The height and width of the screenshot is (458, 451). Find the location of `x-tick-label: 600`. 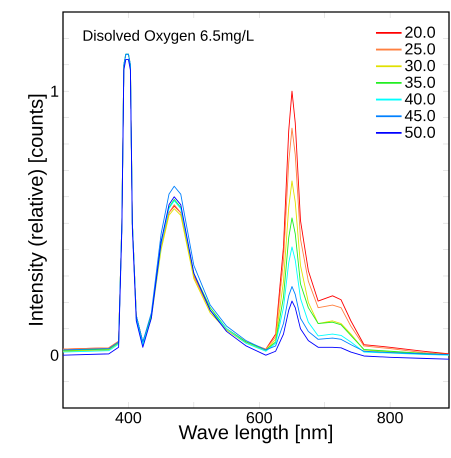

x-tick-label: 600 is located at coordinates (259, 418).